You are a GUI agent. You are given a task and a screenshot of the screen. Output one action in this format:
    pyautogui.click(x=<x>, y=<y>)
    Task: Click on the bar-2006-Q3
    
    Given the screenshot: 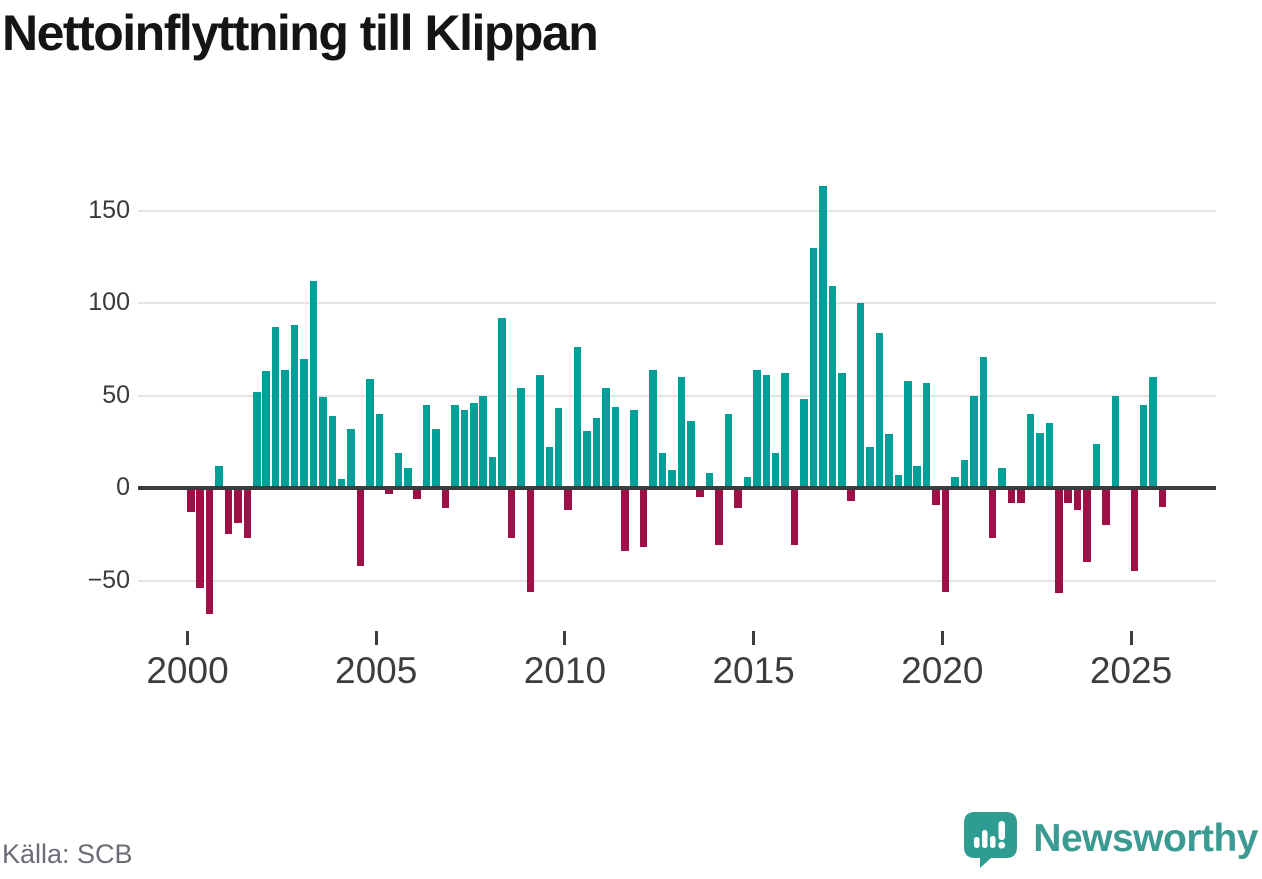 What is the action you would take?
    pyautogui.click(x=436, y=458)
    